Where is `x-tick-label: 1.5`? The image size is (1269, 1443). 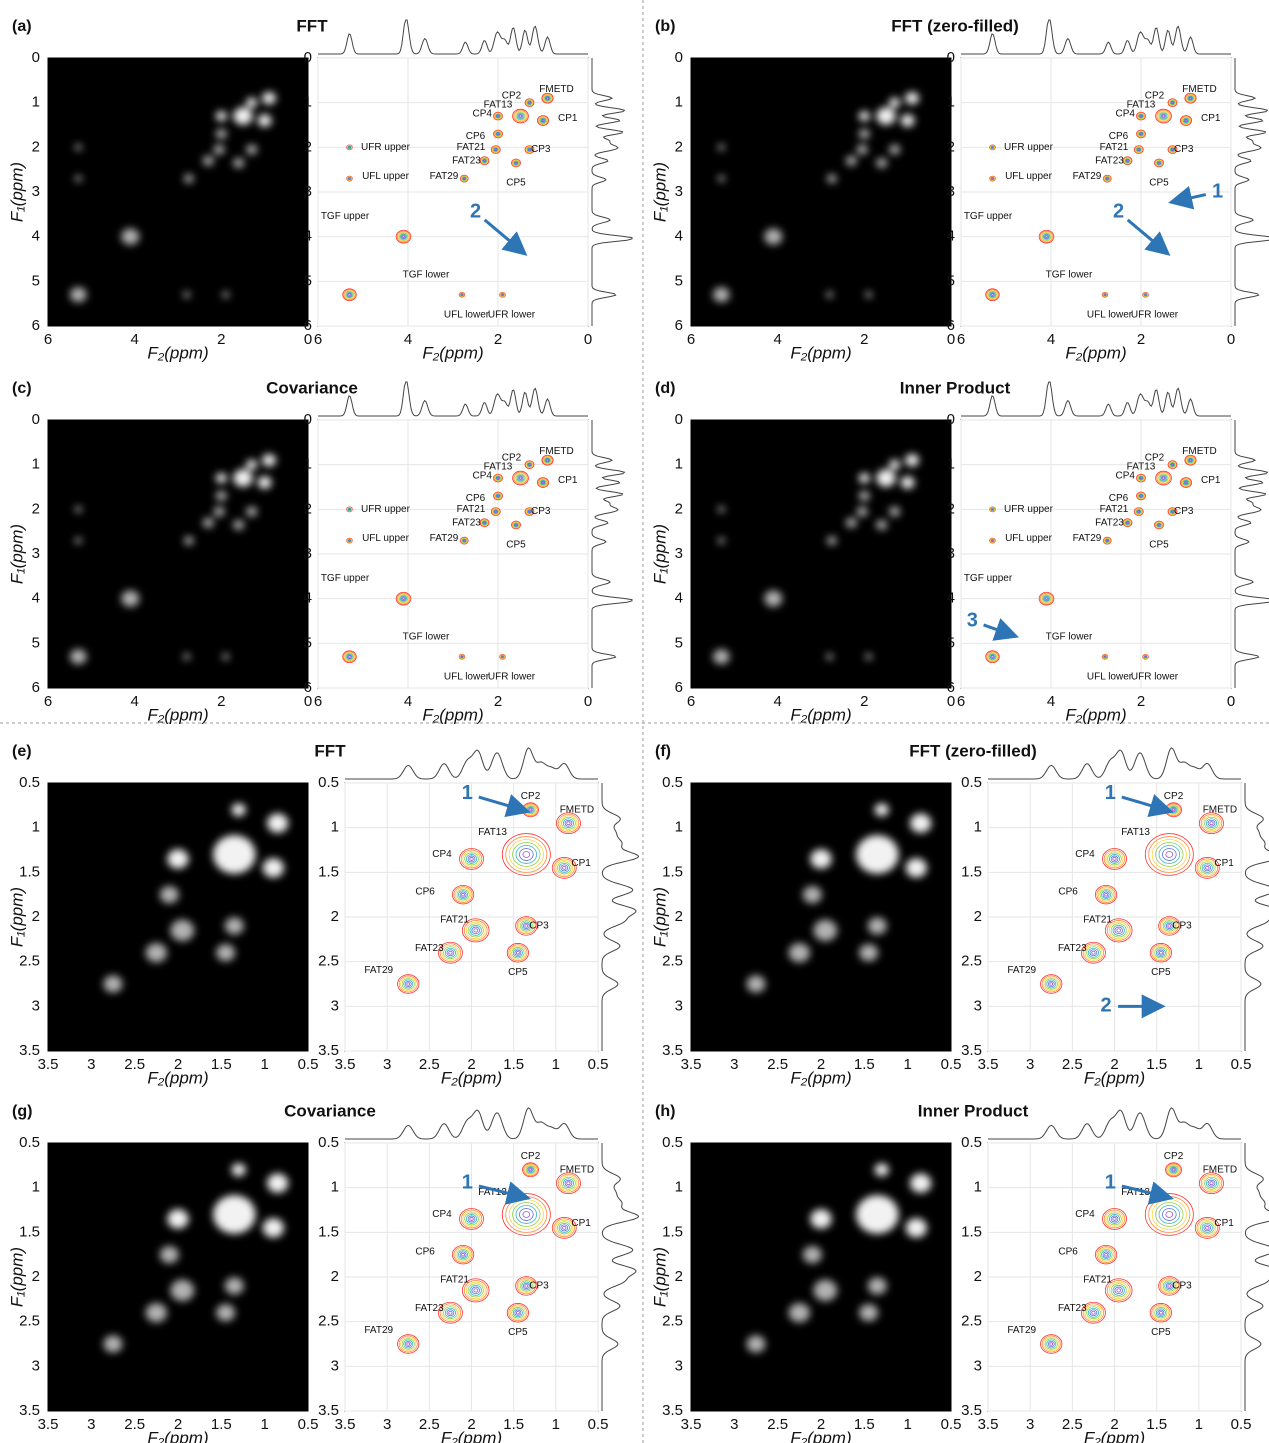
x-tick-label: 1.5 is located at coordinates (864, 1424).